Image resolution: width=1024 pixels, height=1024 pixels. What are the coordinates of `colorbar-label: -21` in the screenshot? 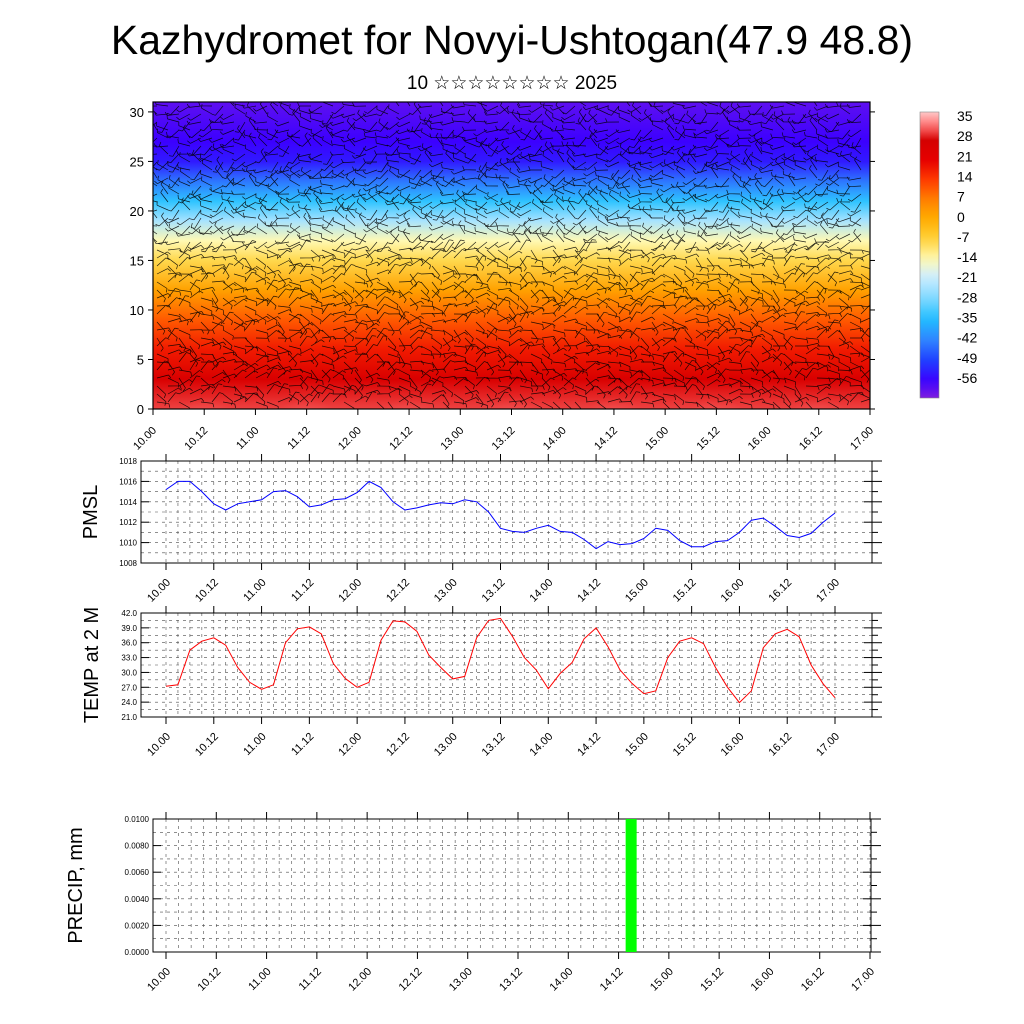 It's located at (967, 277).